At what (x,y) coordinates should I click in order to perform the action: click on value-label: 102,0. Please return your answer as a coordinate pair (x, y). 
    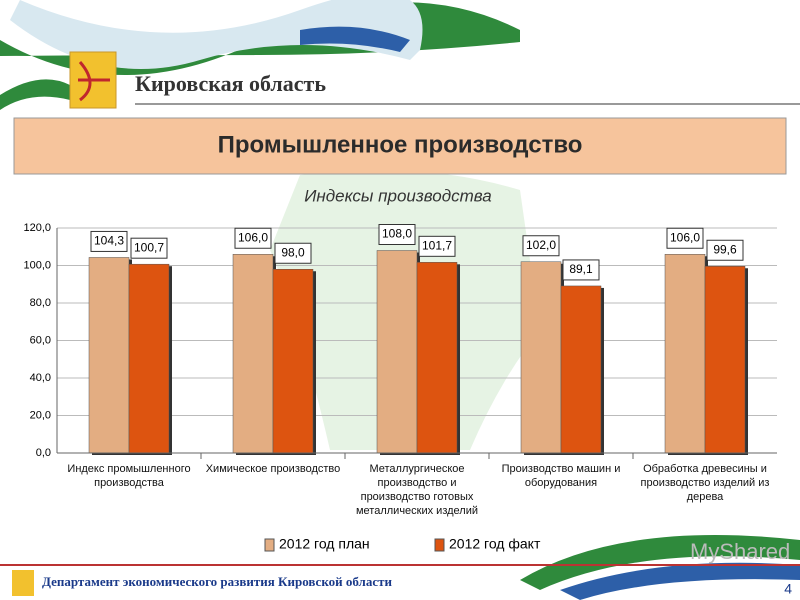
    Looking at the image, I should click on (541, 245).